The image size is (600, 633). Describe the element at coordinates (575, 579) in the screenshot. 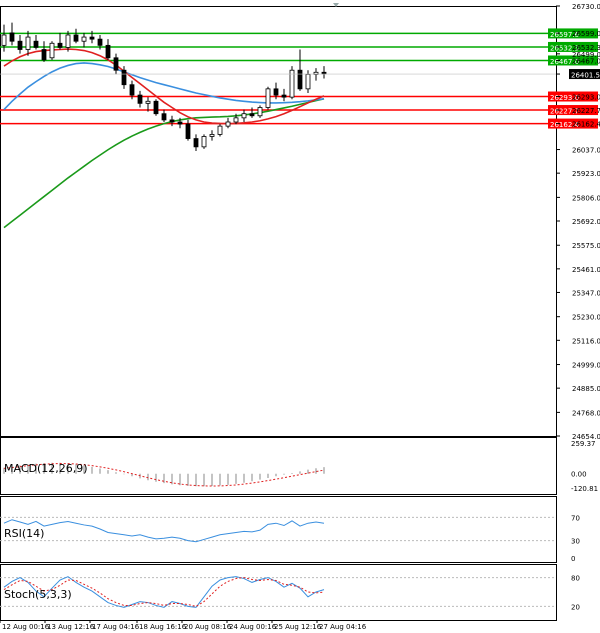

I see `stoch-tick-label: 80` at that location.